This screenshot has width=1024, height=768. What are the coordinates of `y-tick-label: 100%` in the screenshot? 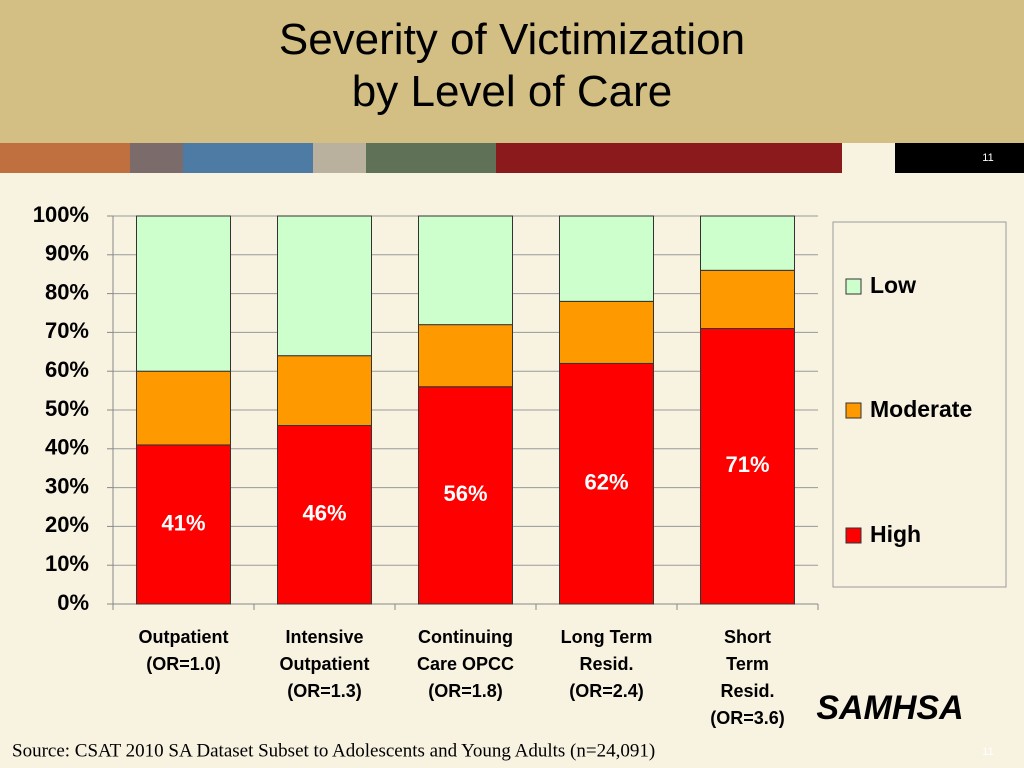 It's located at (61, 214).